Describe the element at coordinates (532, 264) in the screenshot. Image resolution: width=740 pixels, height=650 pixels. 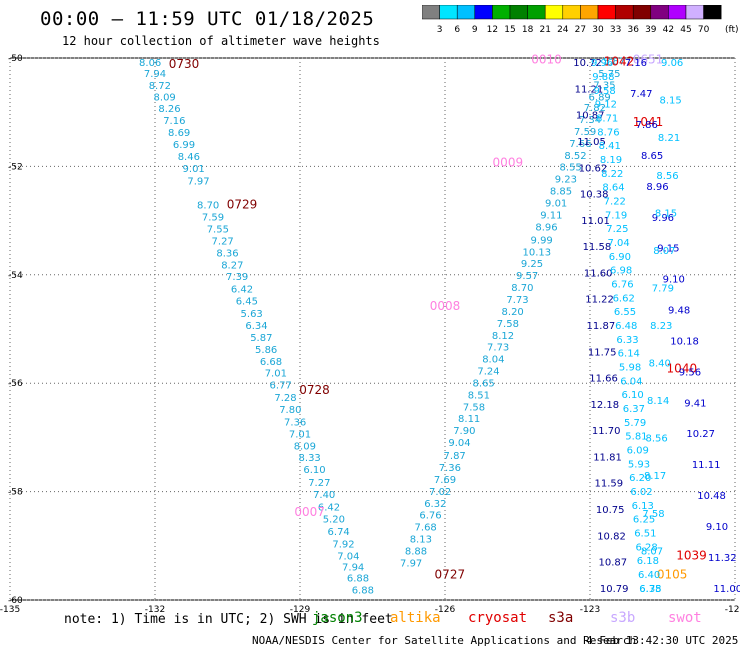
I see `wave-height-point: 9.25` at that location.